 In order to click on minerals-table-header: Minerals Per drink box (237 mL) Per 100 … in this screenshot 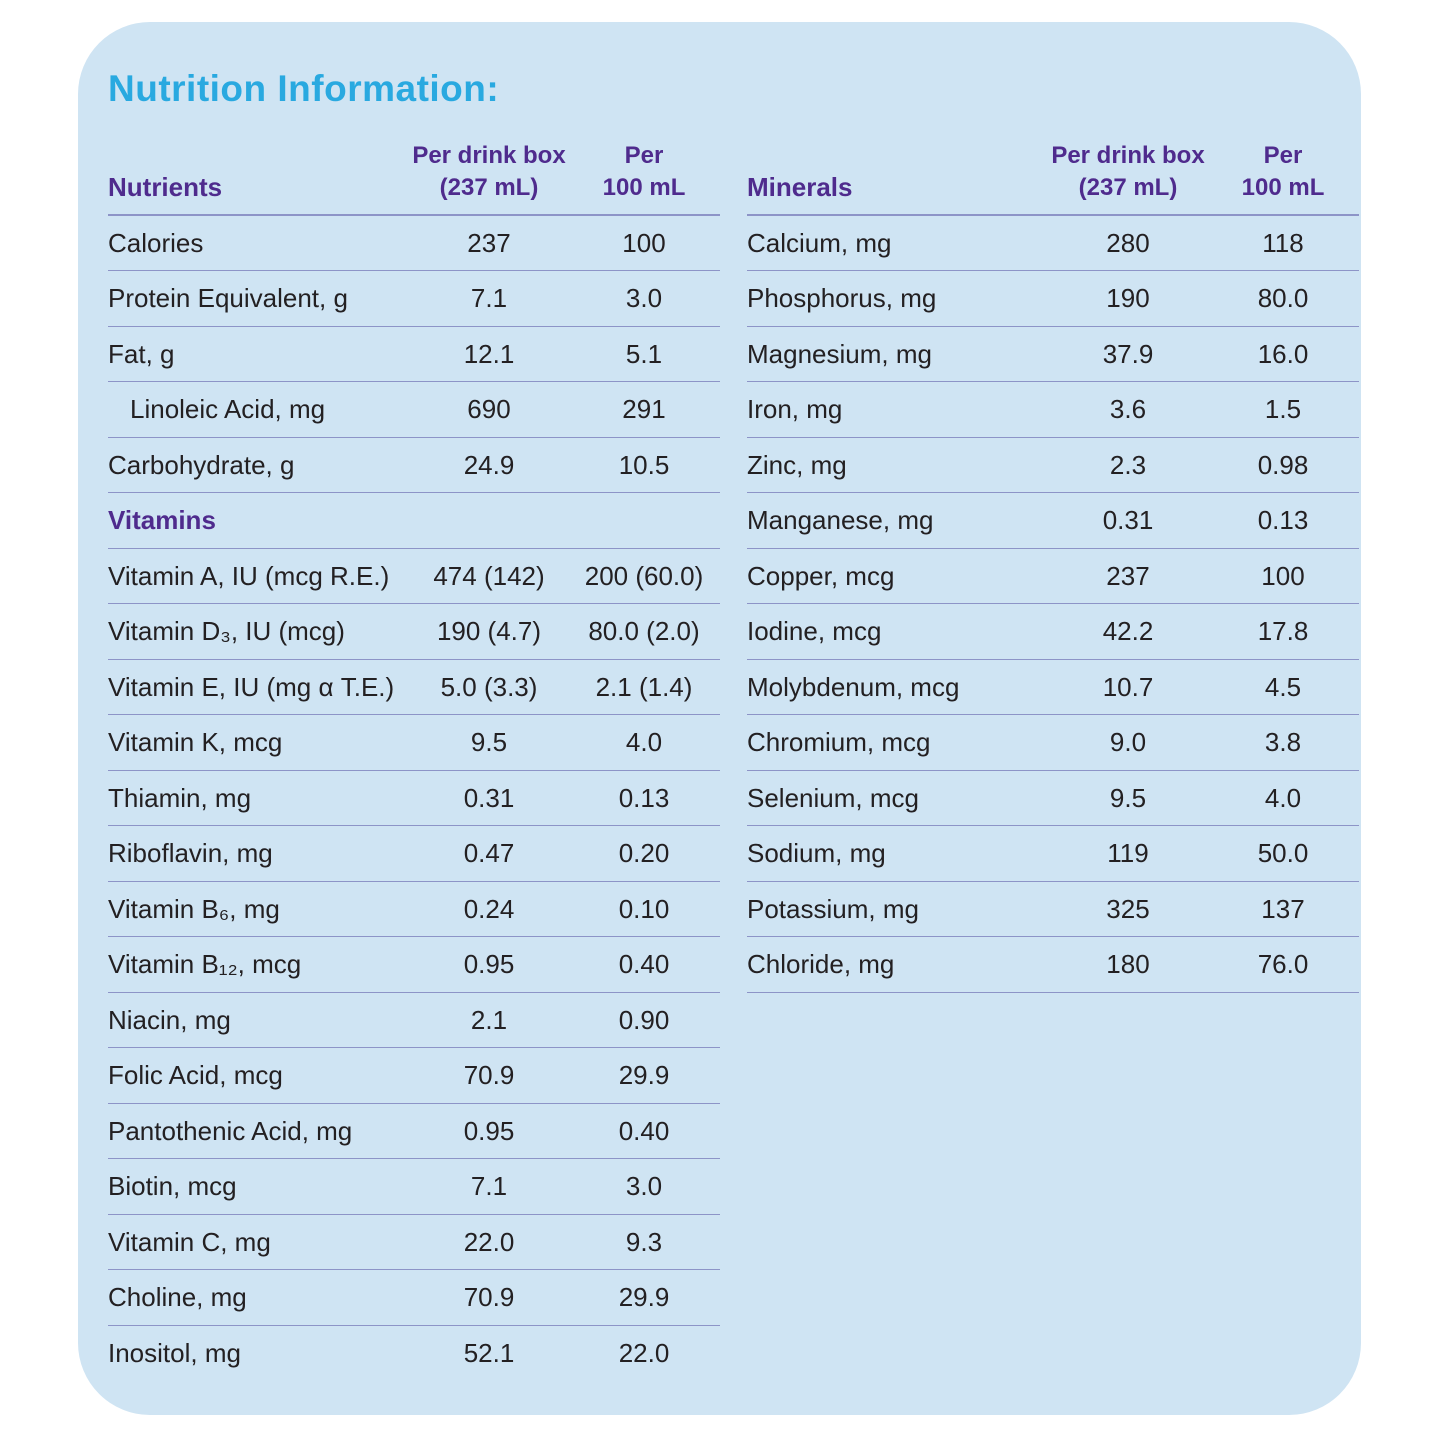, I will do `click(1053, 178)`.